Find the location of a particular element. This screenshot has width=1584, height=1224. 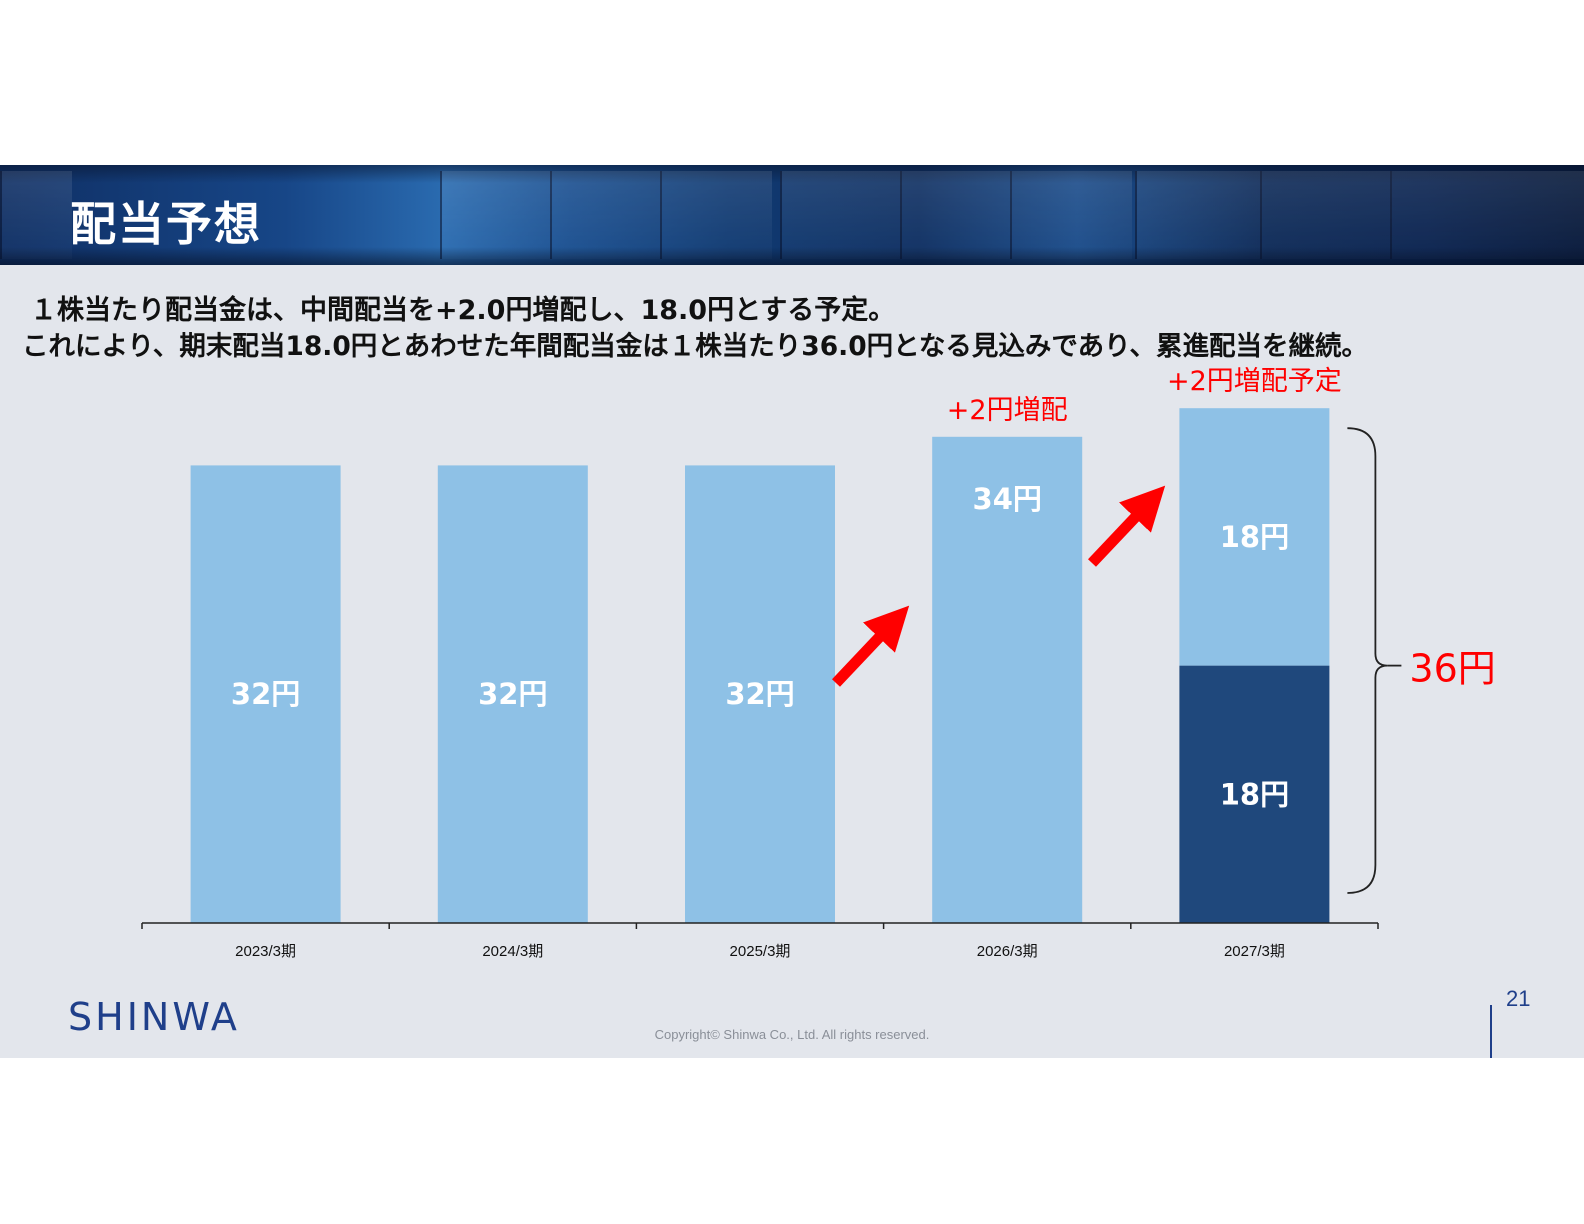

x-tick-label: 2026/3期 is located at coordinates (1007, 951).